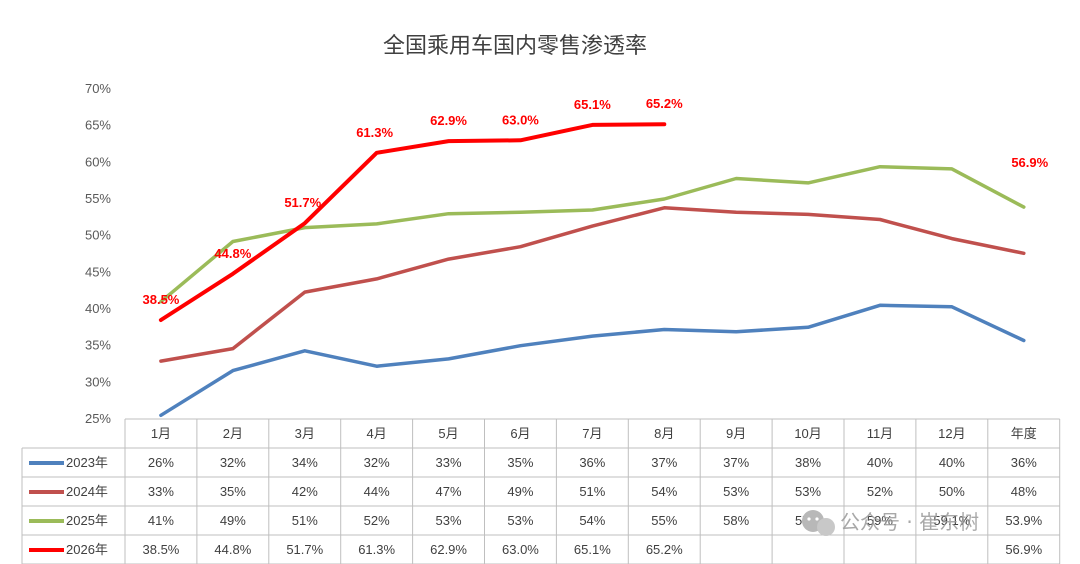 The image size is (1080, 564). What do you see at coordinates (592, 549) in the screenshot?
I see `table-cell: 65.1%` at bounding box center [592, 549].